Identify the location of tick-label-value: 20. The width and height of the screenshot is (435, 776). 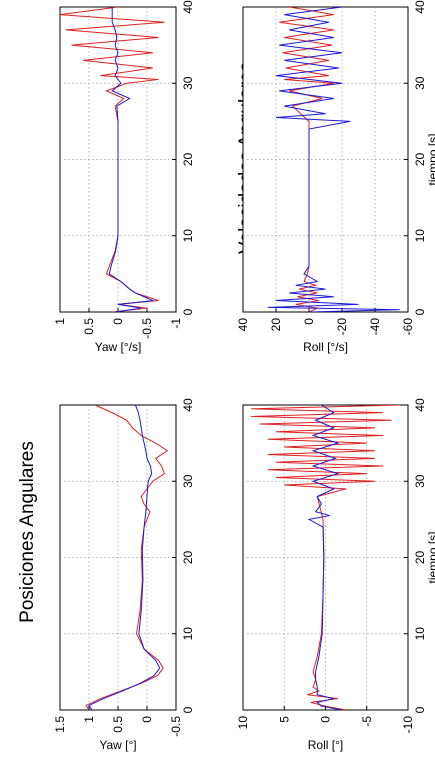
(276, 325).